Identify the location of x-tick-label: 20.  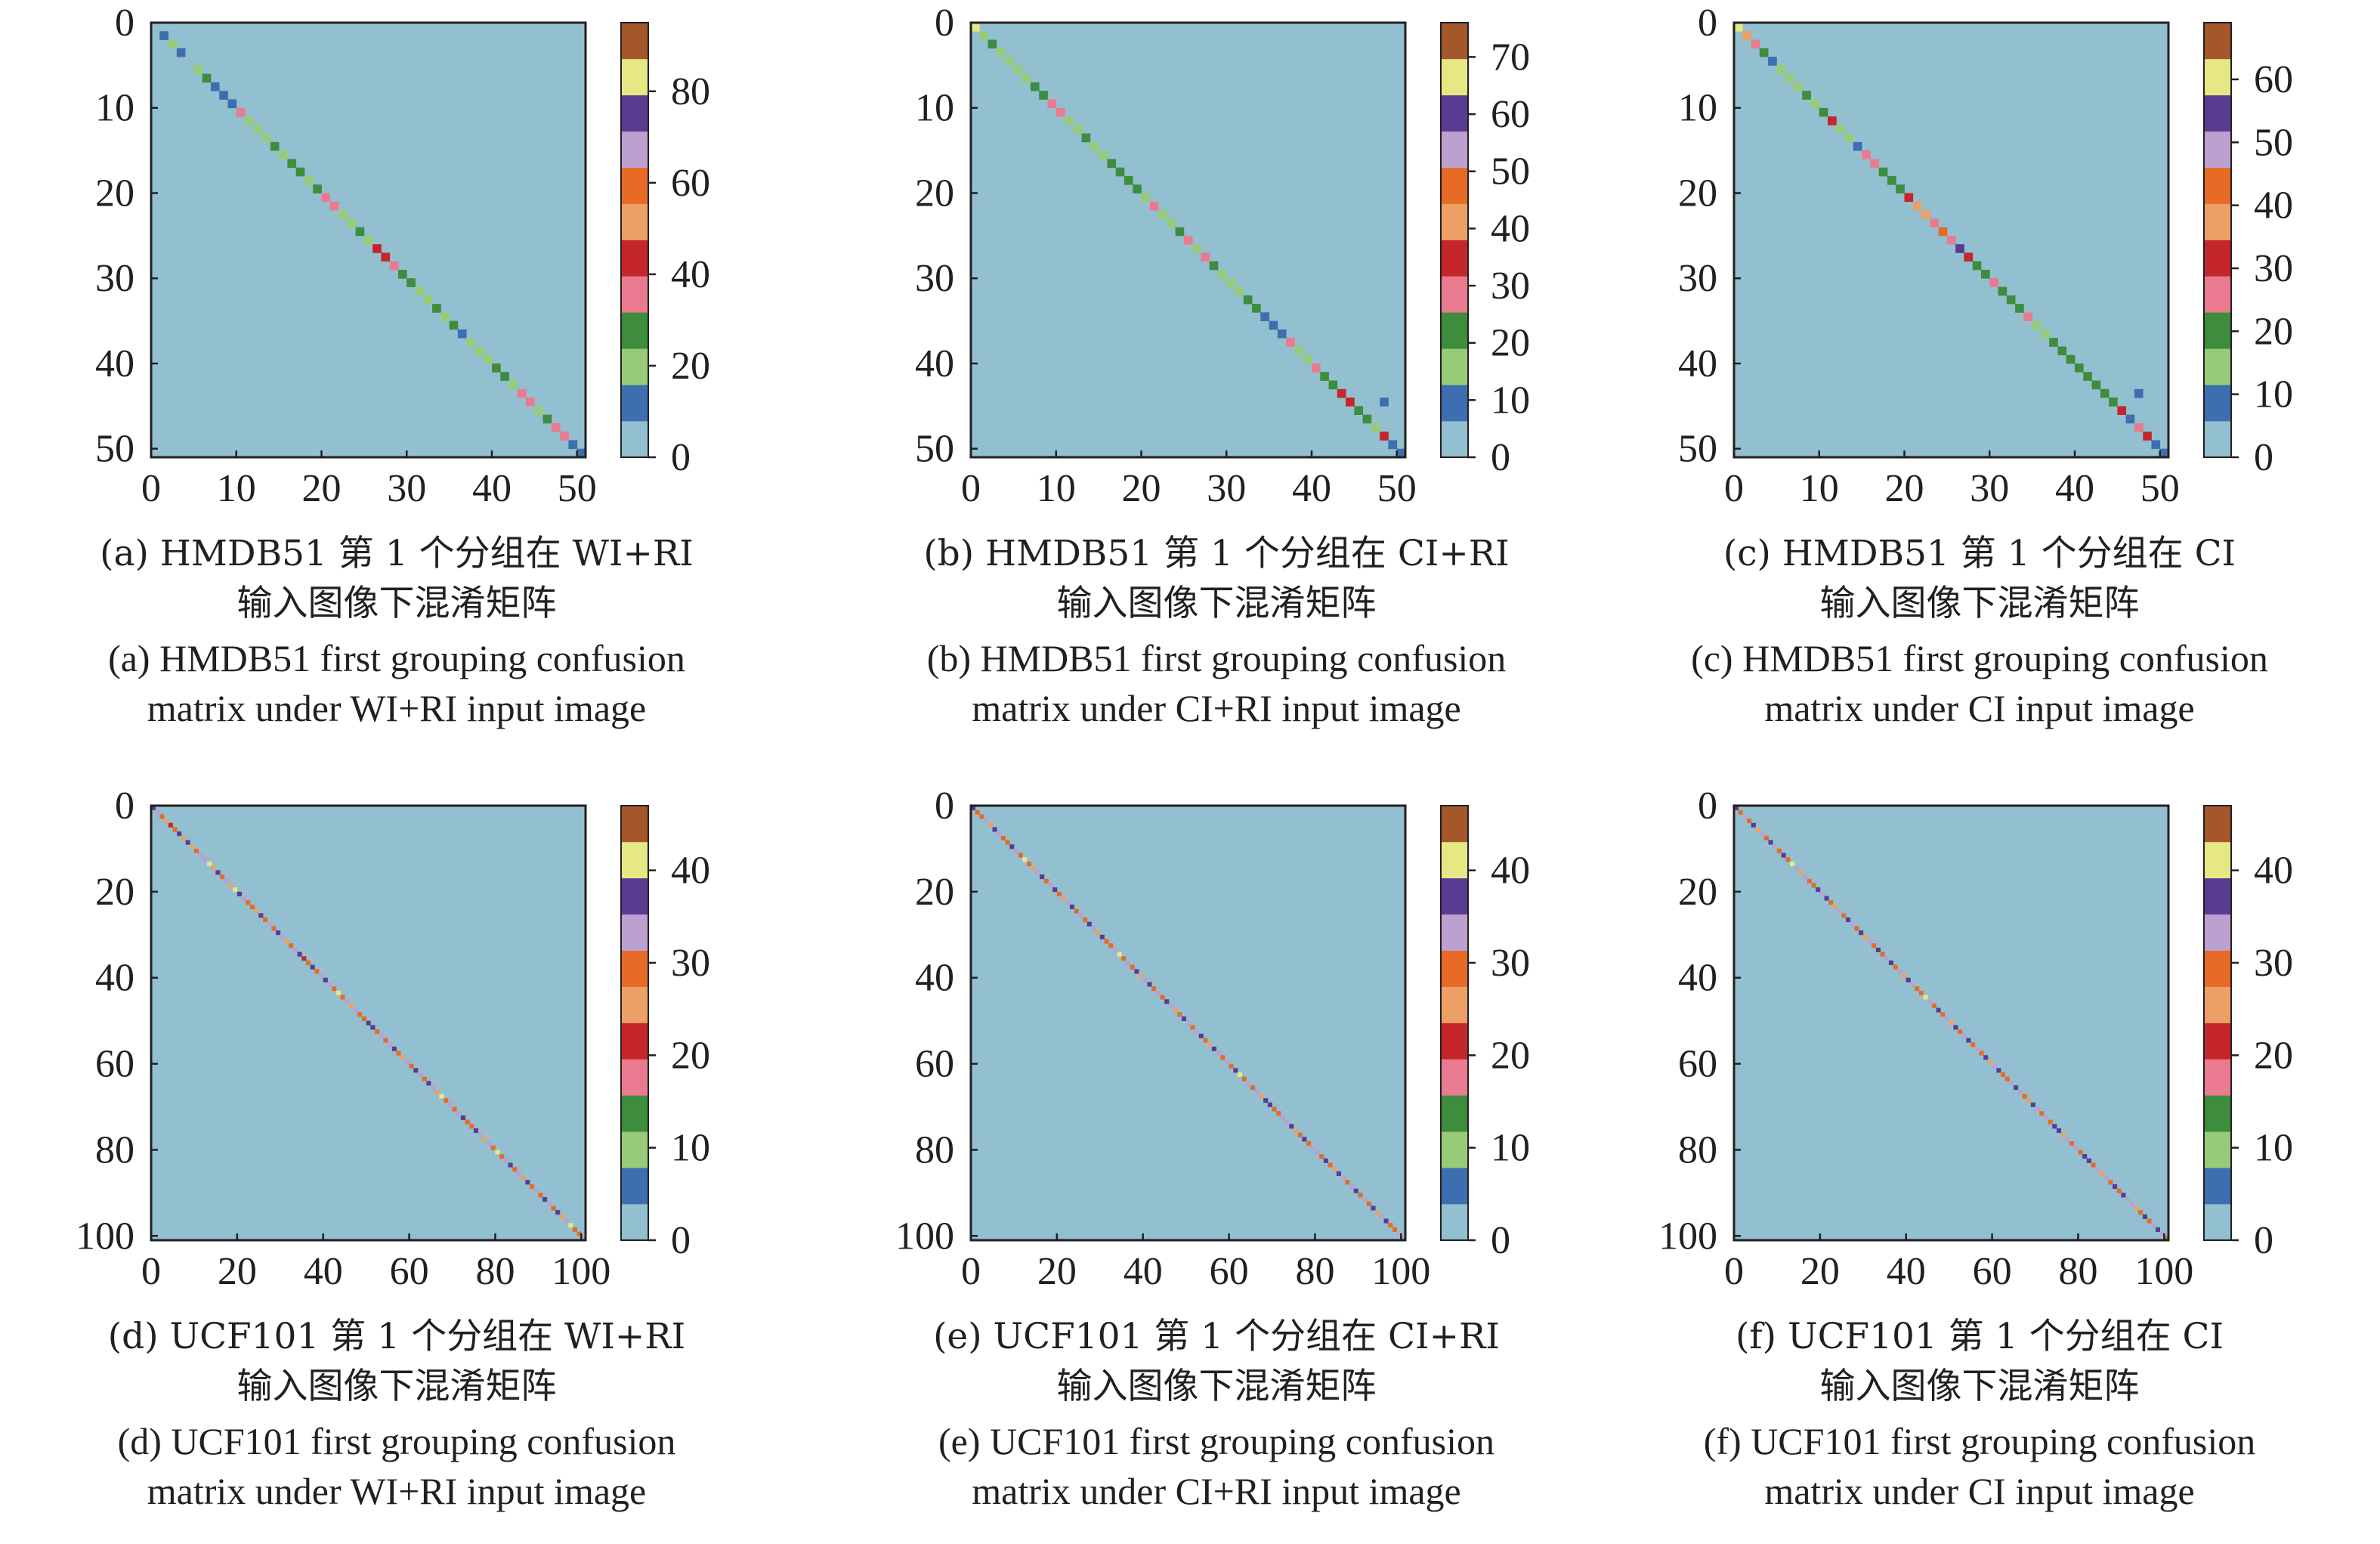
(237, 1271).